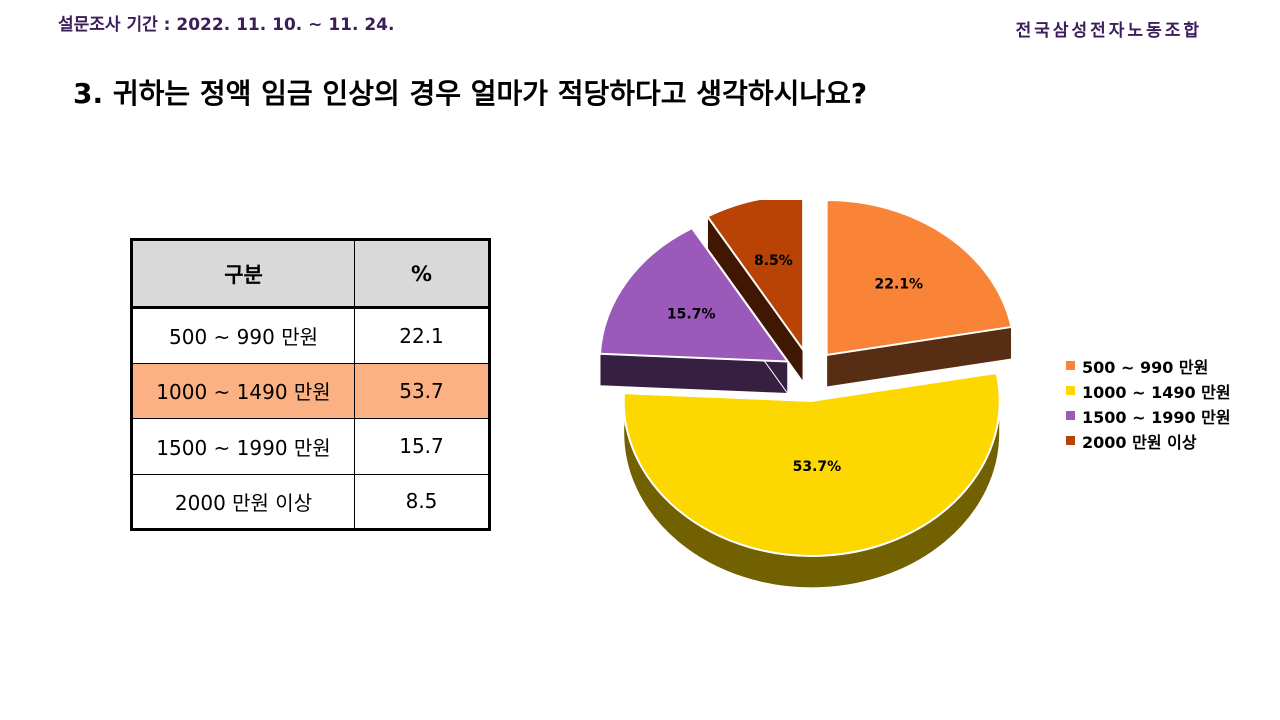  Describe the element at coordinates (422, 274) in the screenshot. I see `table-header-percent: %` at that location.